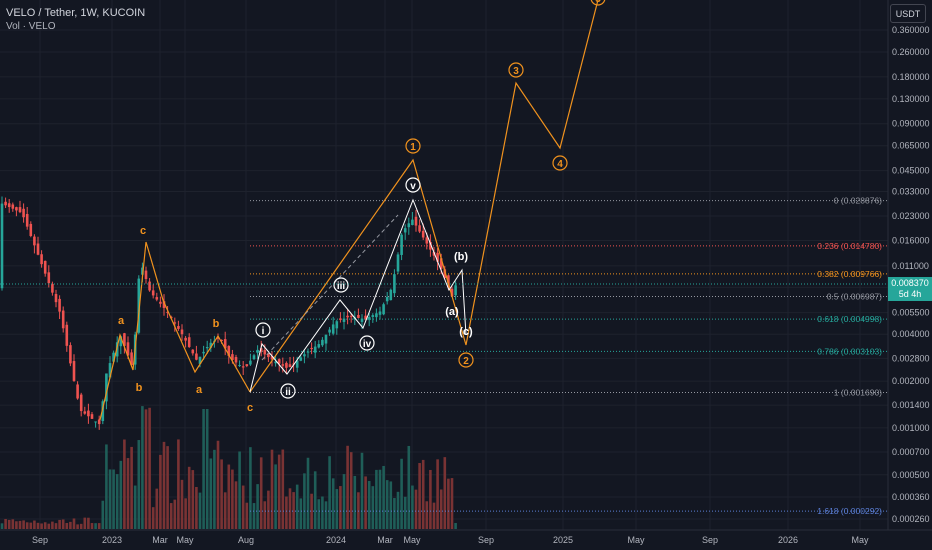 This screenshot has width=932, height=550. What do you see at coordinates (908, 13) in the screenshot?
I see `currency-button: USDT` at bounding box center [908, 13].